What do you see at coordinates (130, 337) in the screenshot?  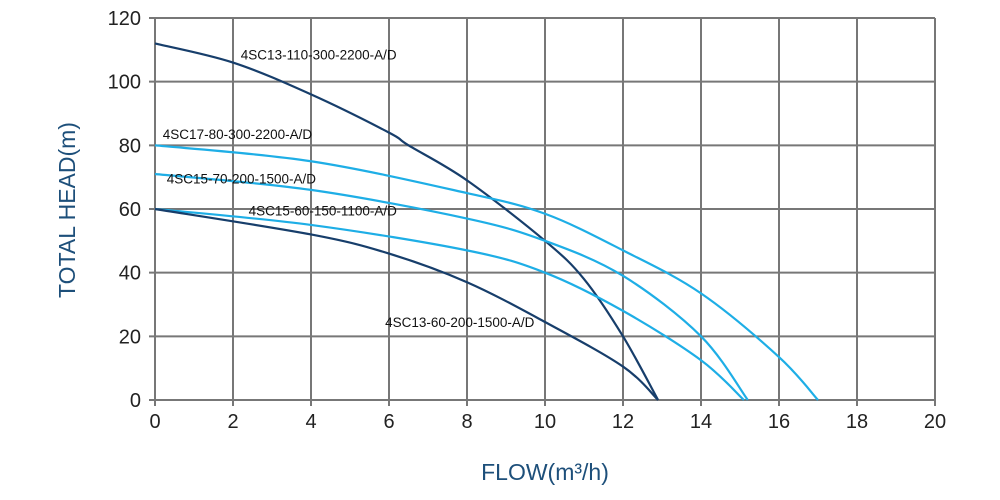 I see `y-tick-label: 20` at bounding box center [130, 337].